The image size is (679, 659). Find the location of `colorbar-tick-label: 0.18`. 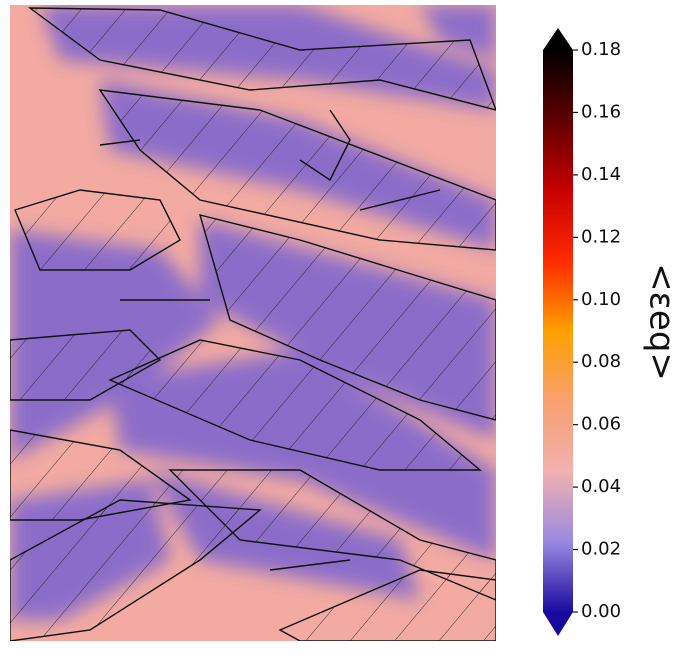

colorbar-tick-label: 0.18 is located at coordinates (601, 49).